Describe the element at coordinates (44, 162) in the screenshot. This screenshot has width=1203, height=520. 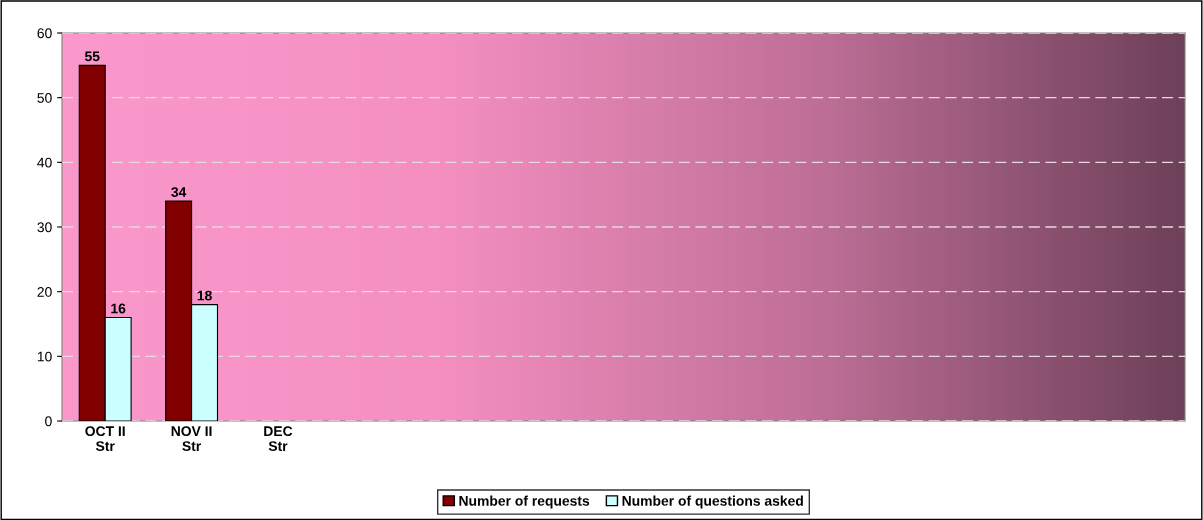
I see `y-tick-label: 40` at that location.